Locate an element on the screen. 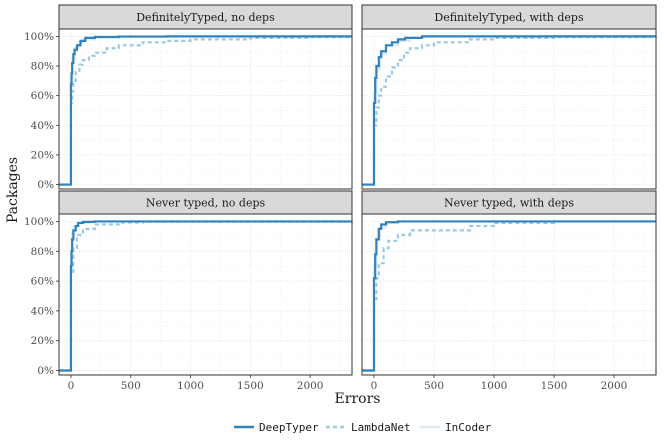  legend-label-deeptyper: DeepTyper is located at coordinates (289, 427).